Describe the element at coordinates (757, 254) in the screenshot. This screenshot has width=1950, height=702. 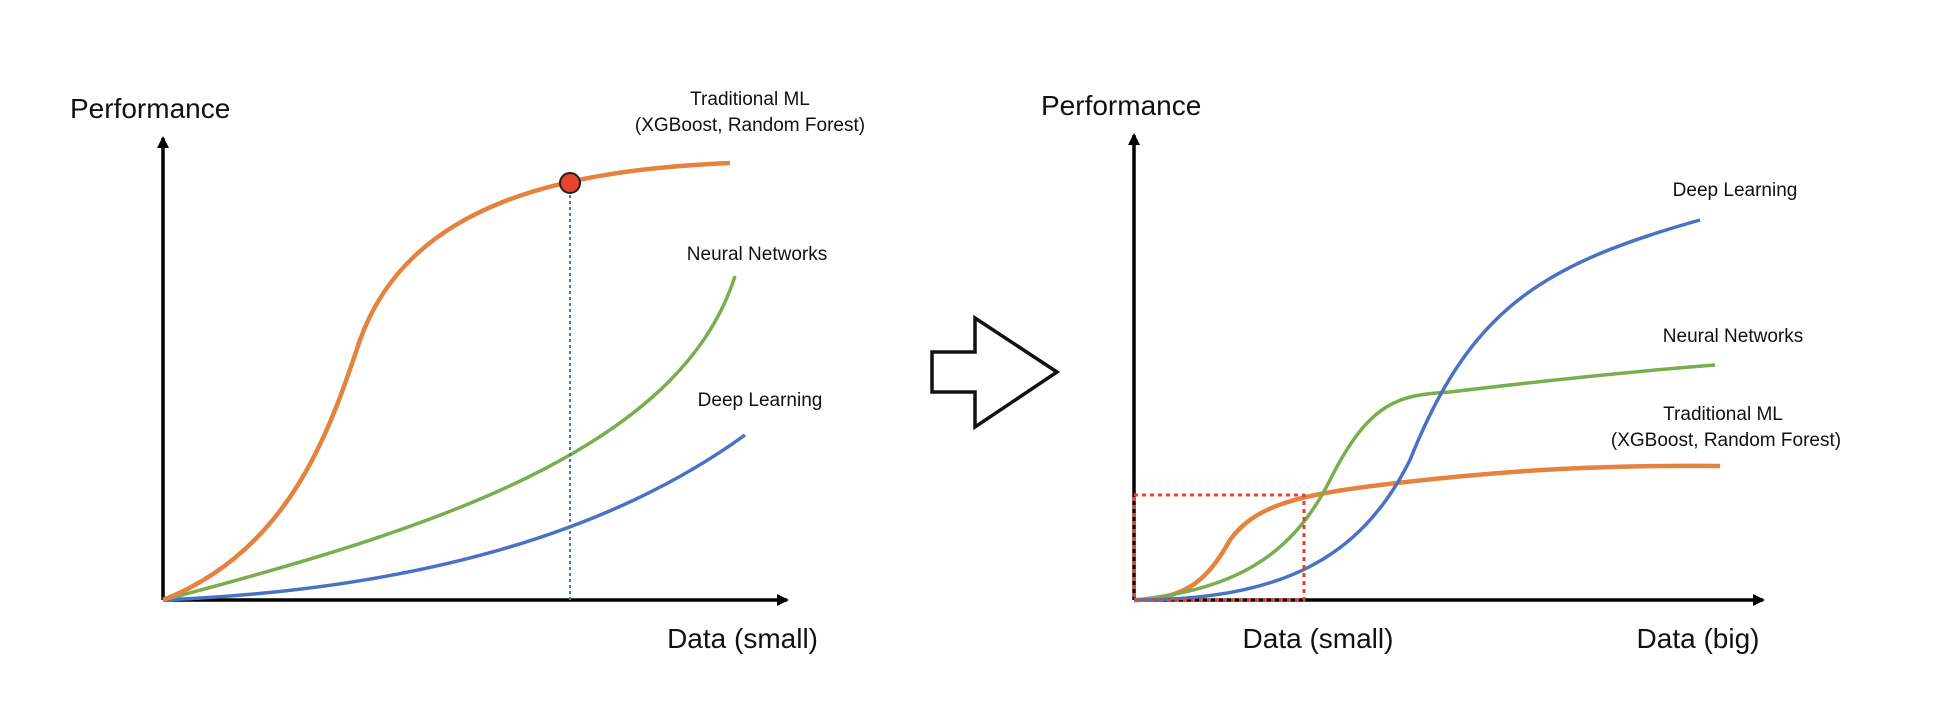
I see `left-label-neural-networks: Neural Networks` at that location.